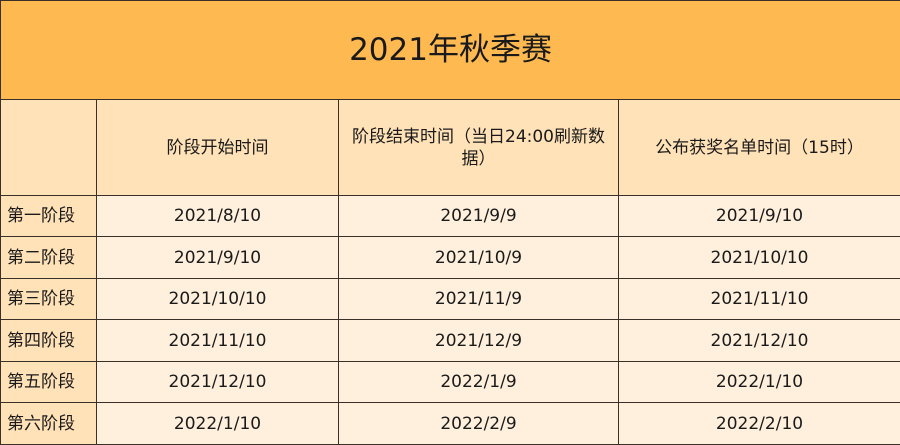  I want to click on table-row: 第四阶段 2021/11/10 2021/12/9 2021/12/10, so click(450, 340).